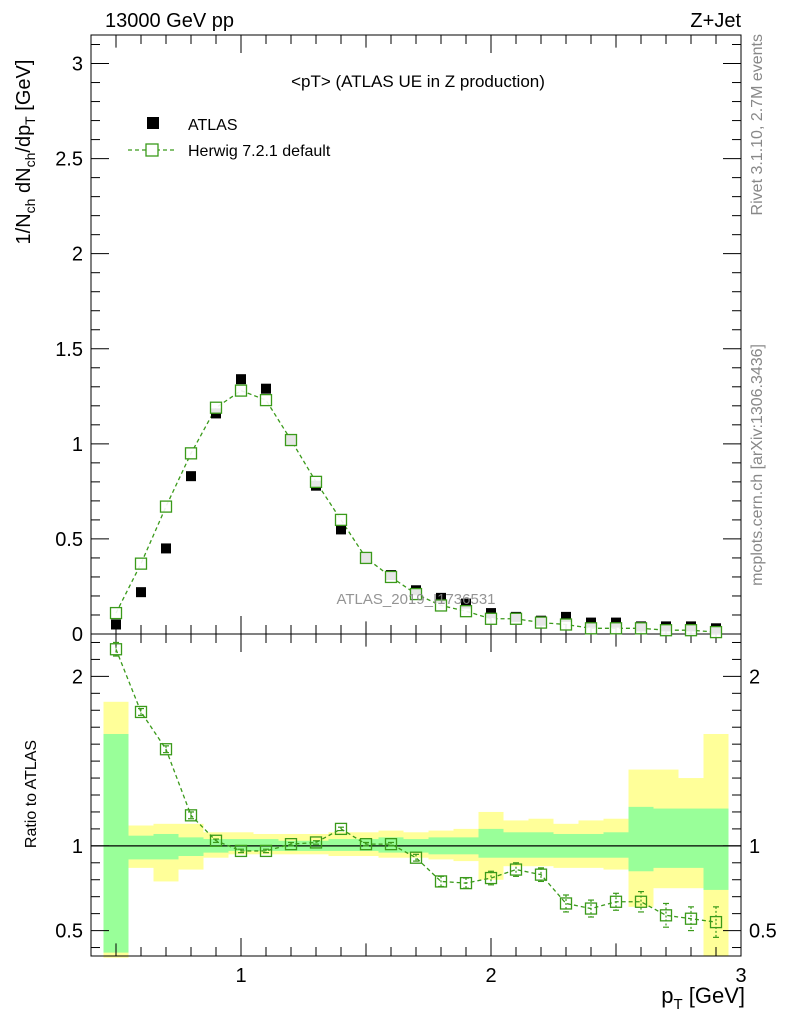  What do you see at coordinates (490, 976) in the screenshot?
I see `x-tick-label: 2` at bounding box center [490, 976].